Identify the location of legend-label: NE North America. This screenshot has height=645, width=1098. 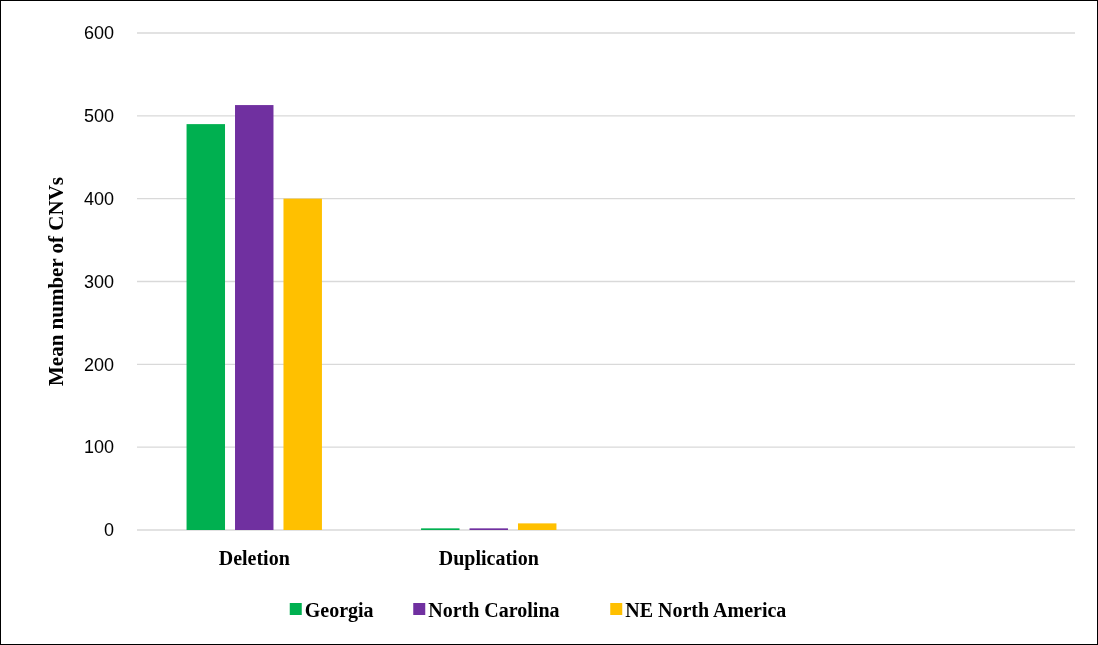
(706, 610).